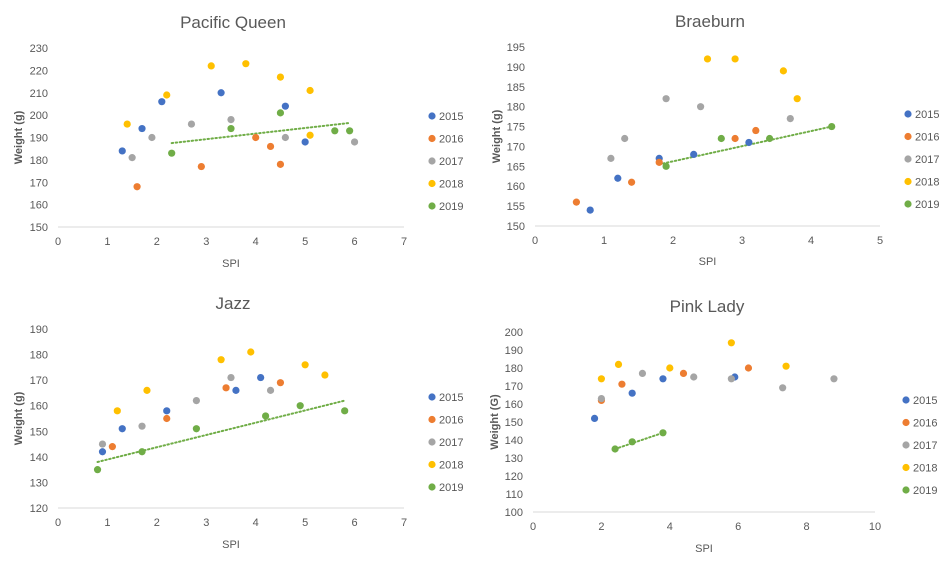  Describe the element at coordinates (880, 241) in the screenshot. I see `x-tick-label: 5` at that location.